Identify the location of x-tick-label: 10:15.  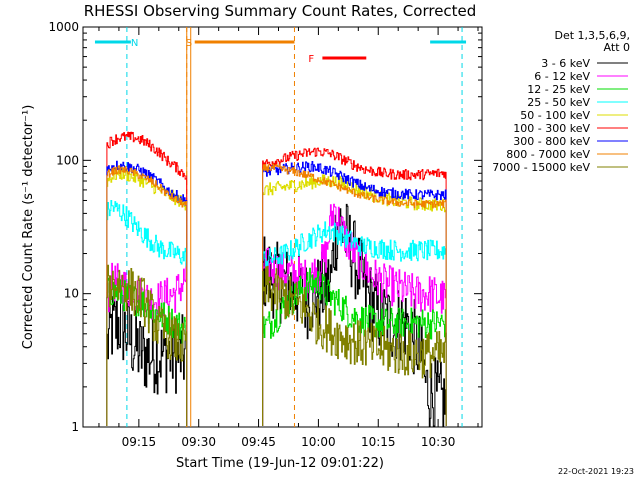
(378, 442).